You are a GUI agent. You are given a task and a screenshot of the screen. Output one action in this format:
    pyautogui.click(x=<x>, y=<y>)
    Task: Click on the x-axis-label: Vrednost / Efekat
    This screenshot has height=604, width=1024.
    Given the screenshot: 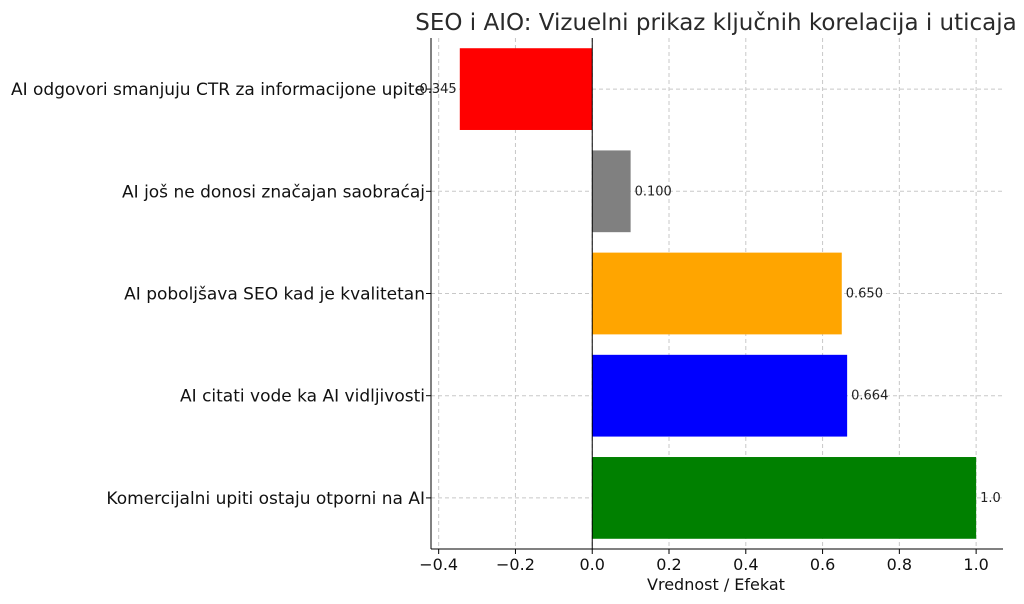 What is the action you would take?
    pyautogui.click(x=716, y=584)
    